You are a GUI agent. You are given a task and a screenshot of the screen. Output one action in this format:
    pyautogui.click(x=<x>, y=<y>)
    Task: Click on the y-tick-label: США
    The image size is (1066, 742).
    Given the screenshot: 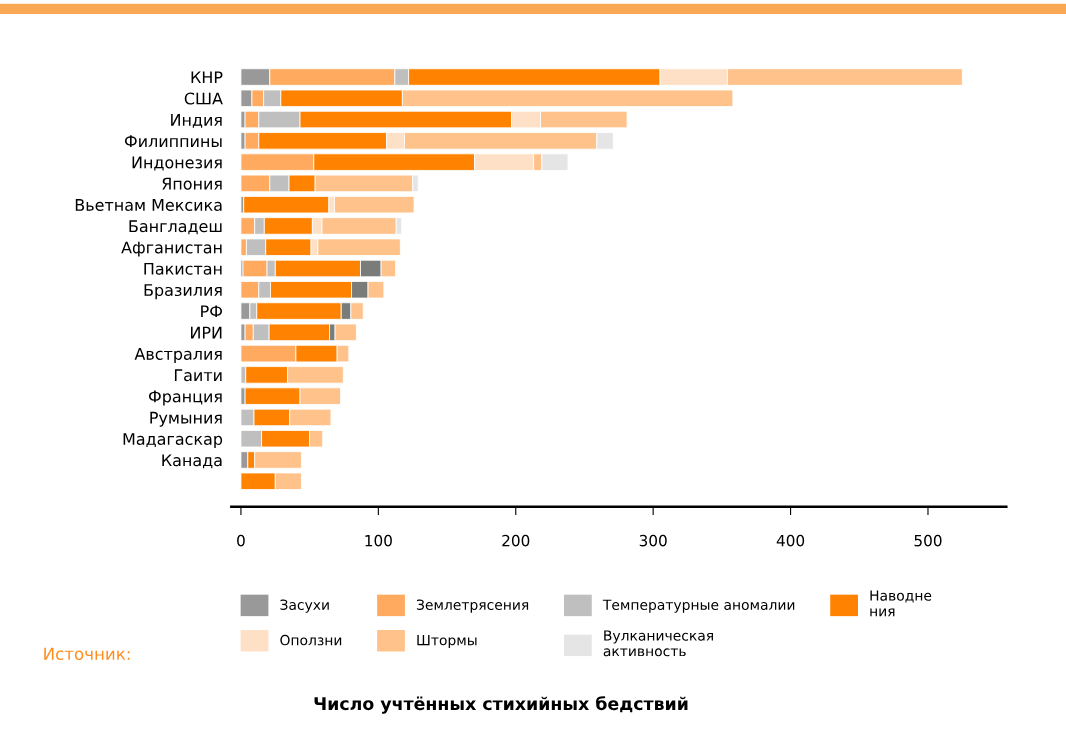 What is the action you would take?
    pyautogui.click(x=203, y=98)
    